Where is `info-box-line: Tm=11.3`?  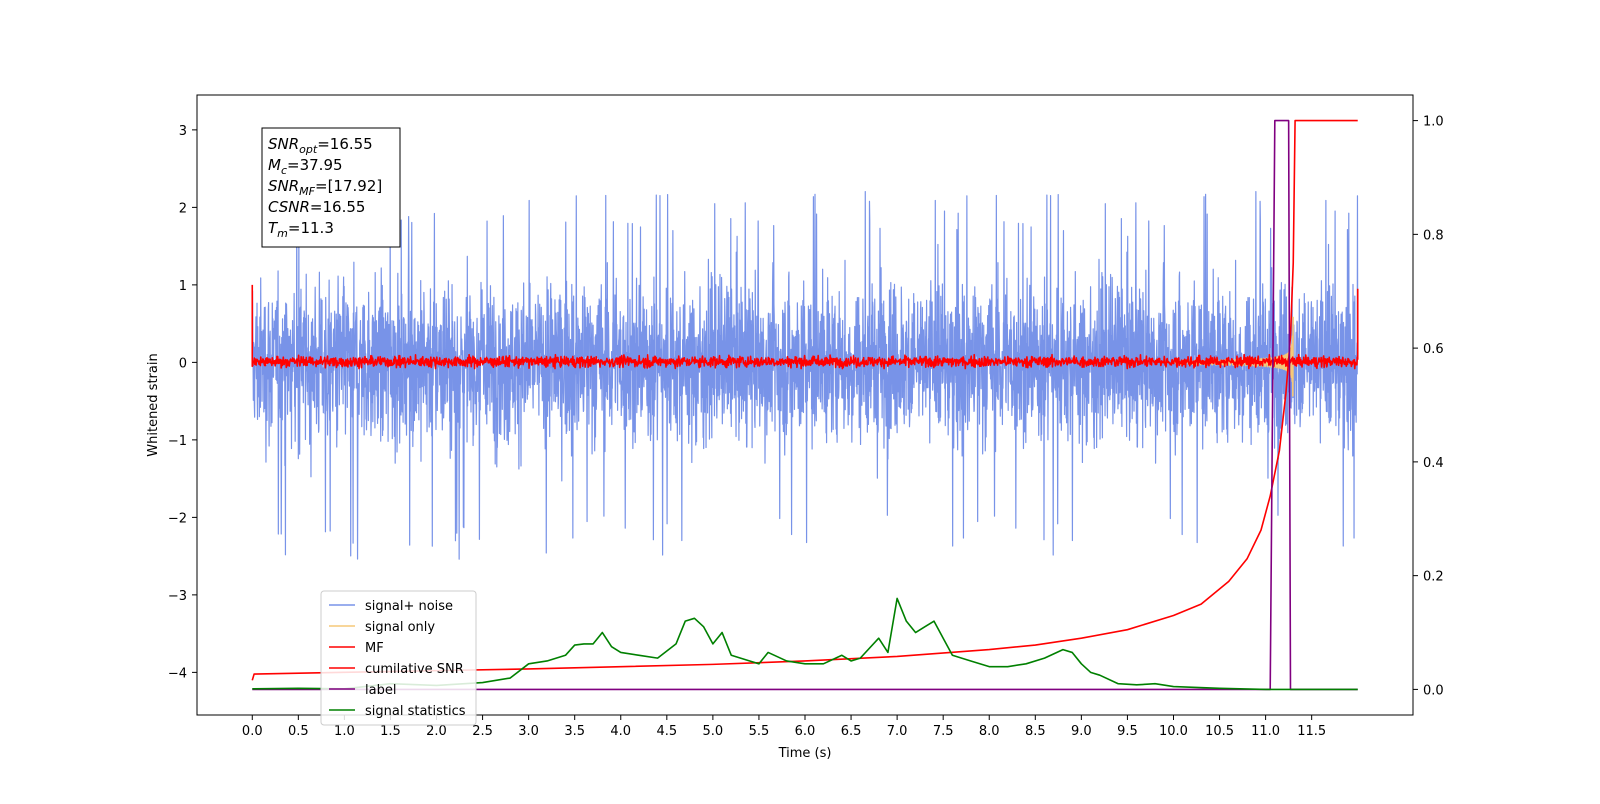 info-box-line: Tm=11.3 is located at coordinates (301, 229).